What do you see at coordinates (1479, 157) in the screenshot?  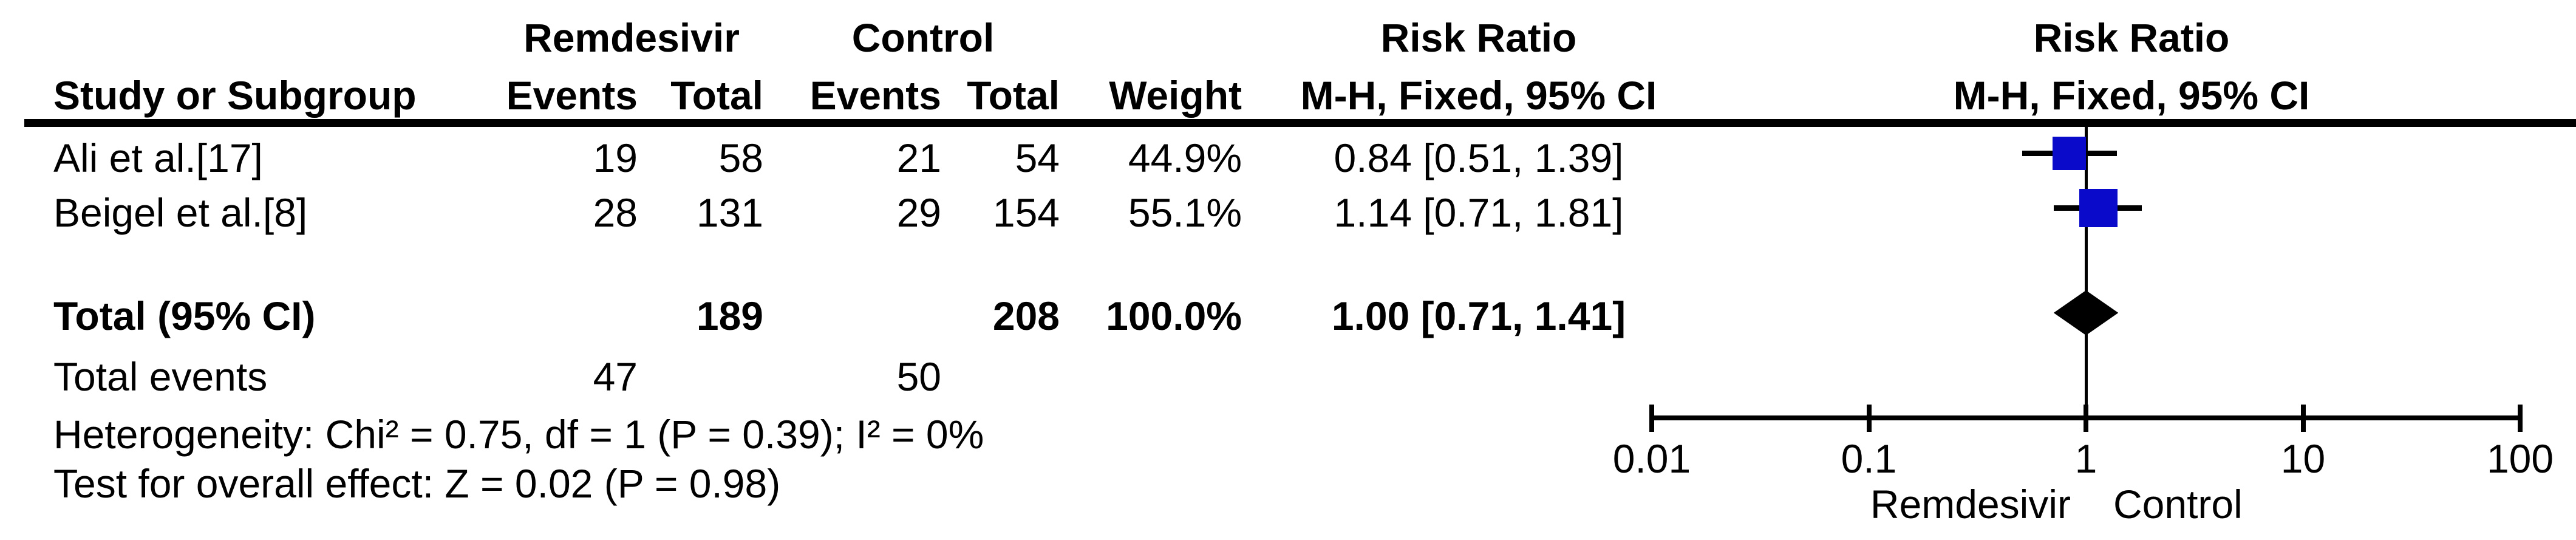 I see `risk-ratio-ci-text: 0.84 [0.51, 1.39]` at bounding box center [1479, 157].